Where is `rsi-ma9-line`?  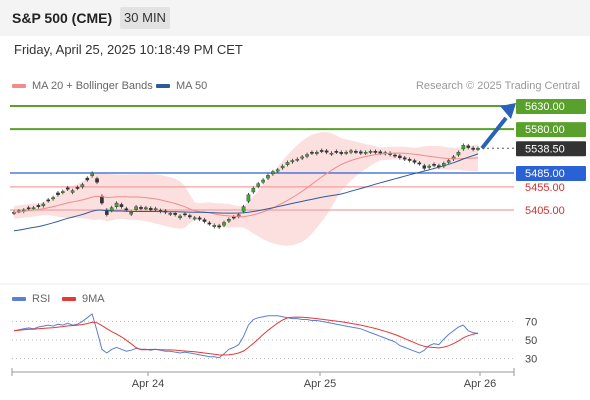 rsi-ma9-line is located at coordinates (246, 336).